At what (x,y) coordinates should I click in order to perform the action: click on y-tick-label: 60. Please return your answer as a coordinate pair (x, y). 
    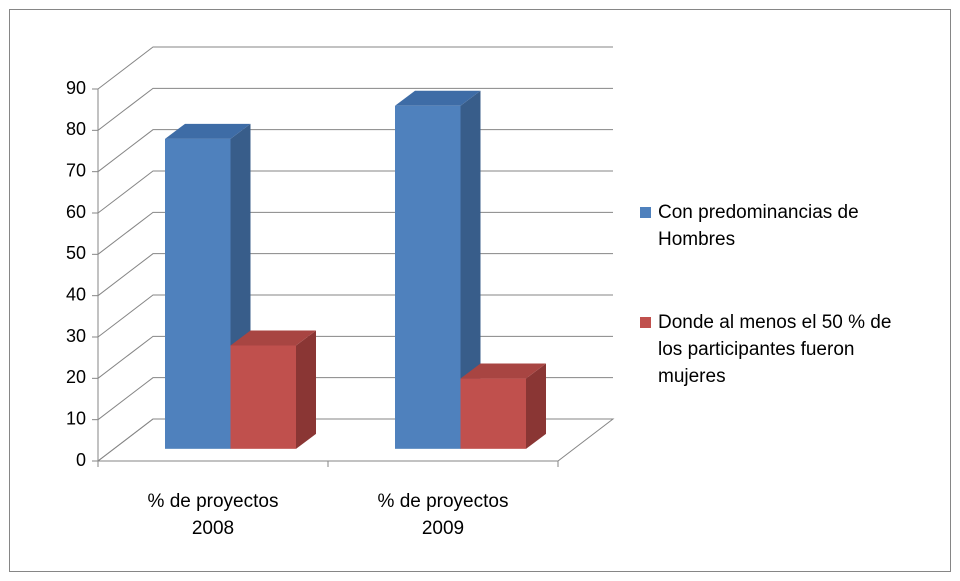
    Looking at the image, I should click on (76, 212).